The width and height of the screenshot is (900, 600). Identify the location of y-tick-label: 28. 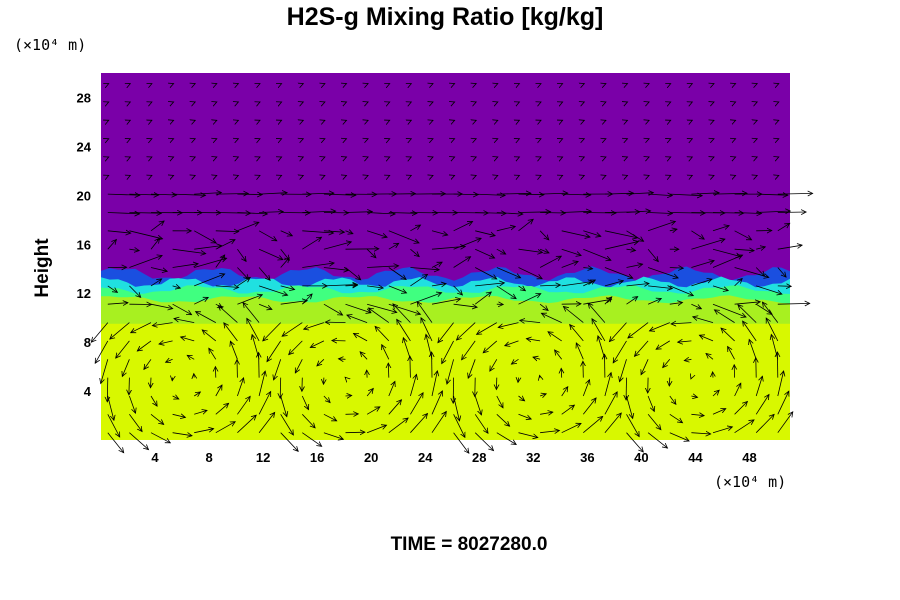
(84, 97).